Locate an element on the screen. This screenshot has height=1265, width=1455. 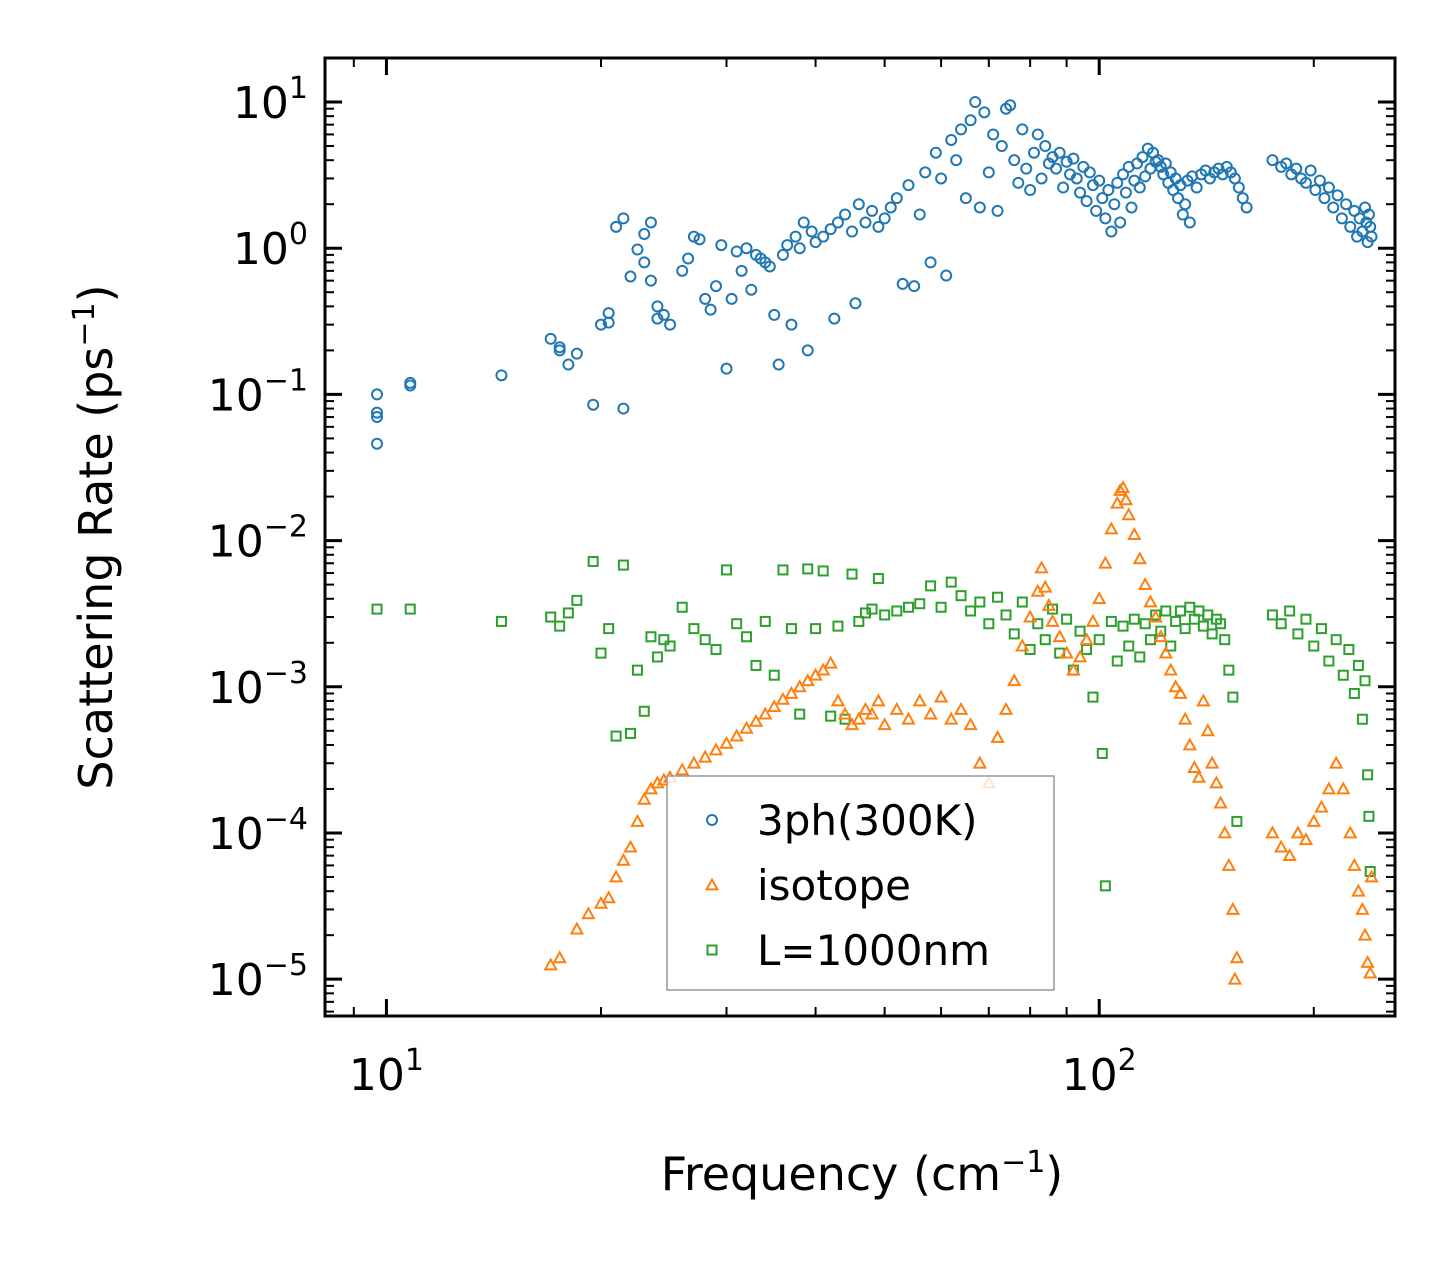
x-tick-label: 102 is located at coordinates (1099, 1072).